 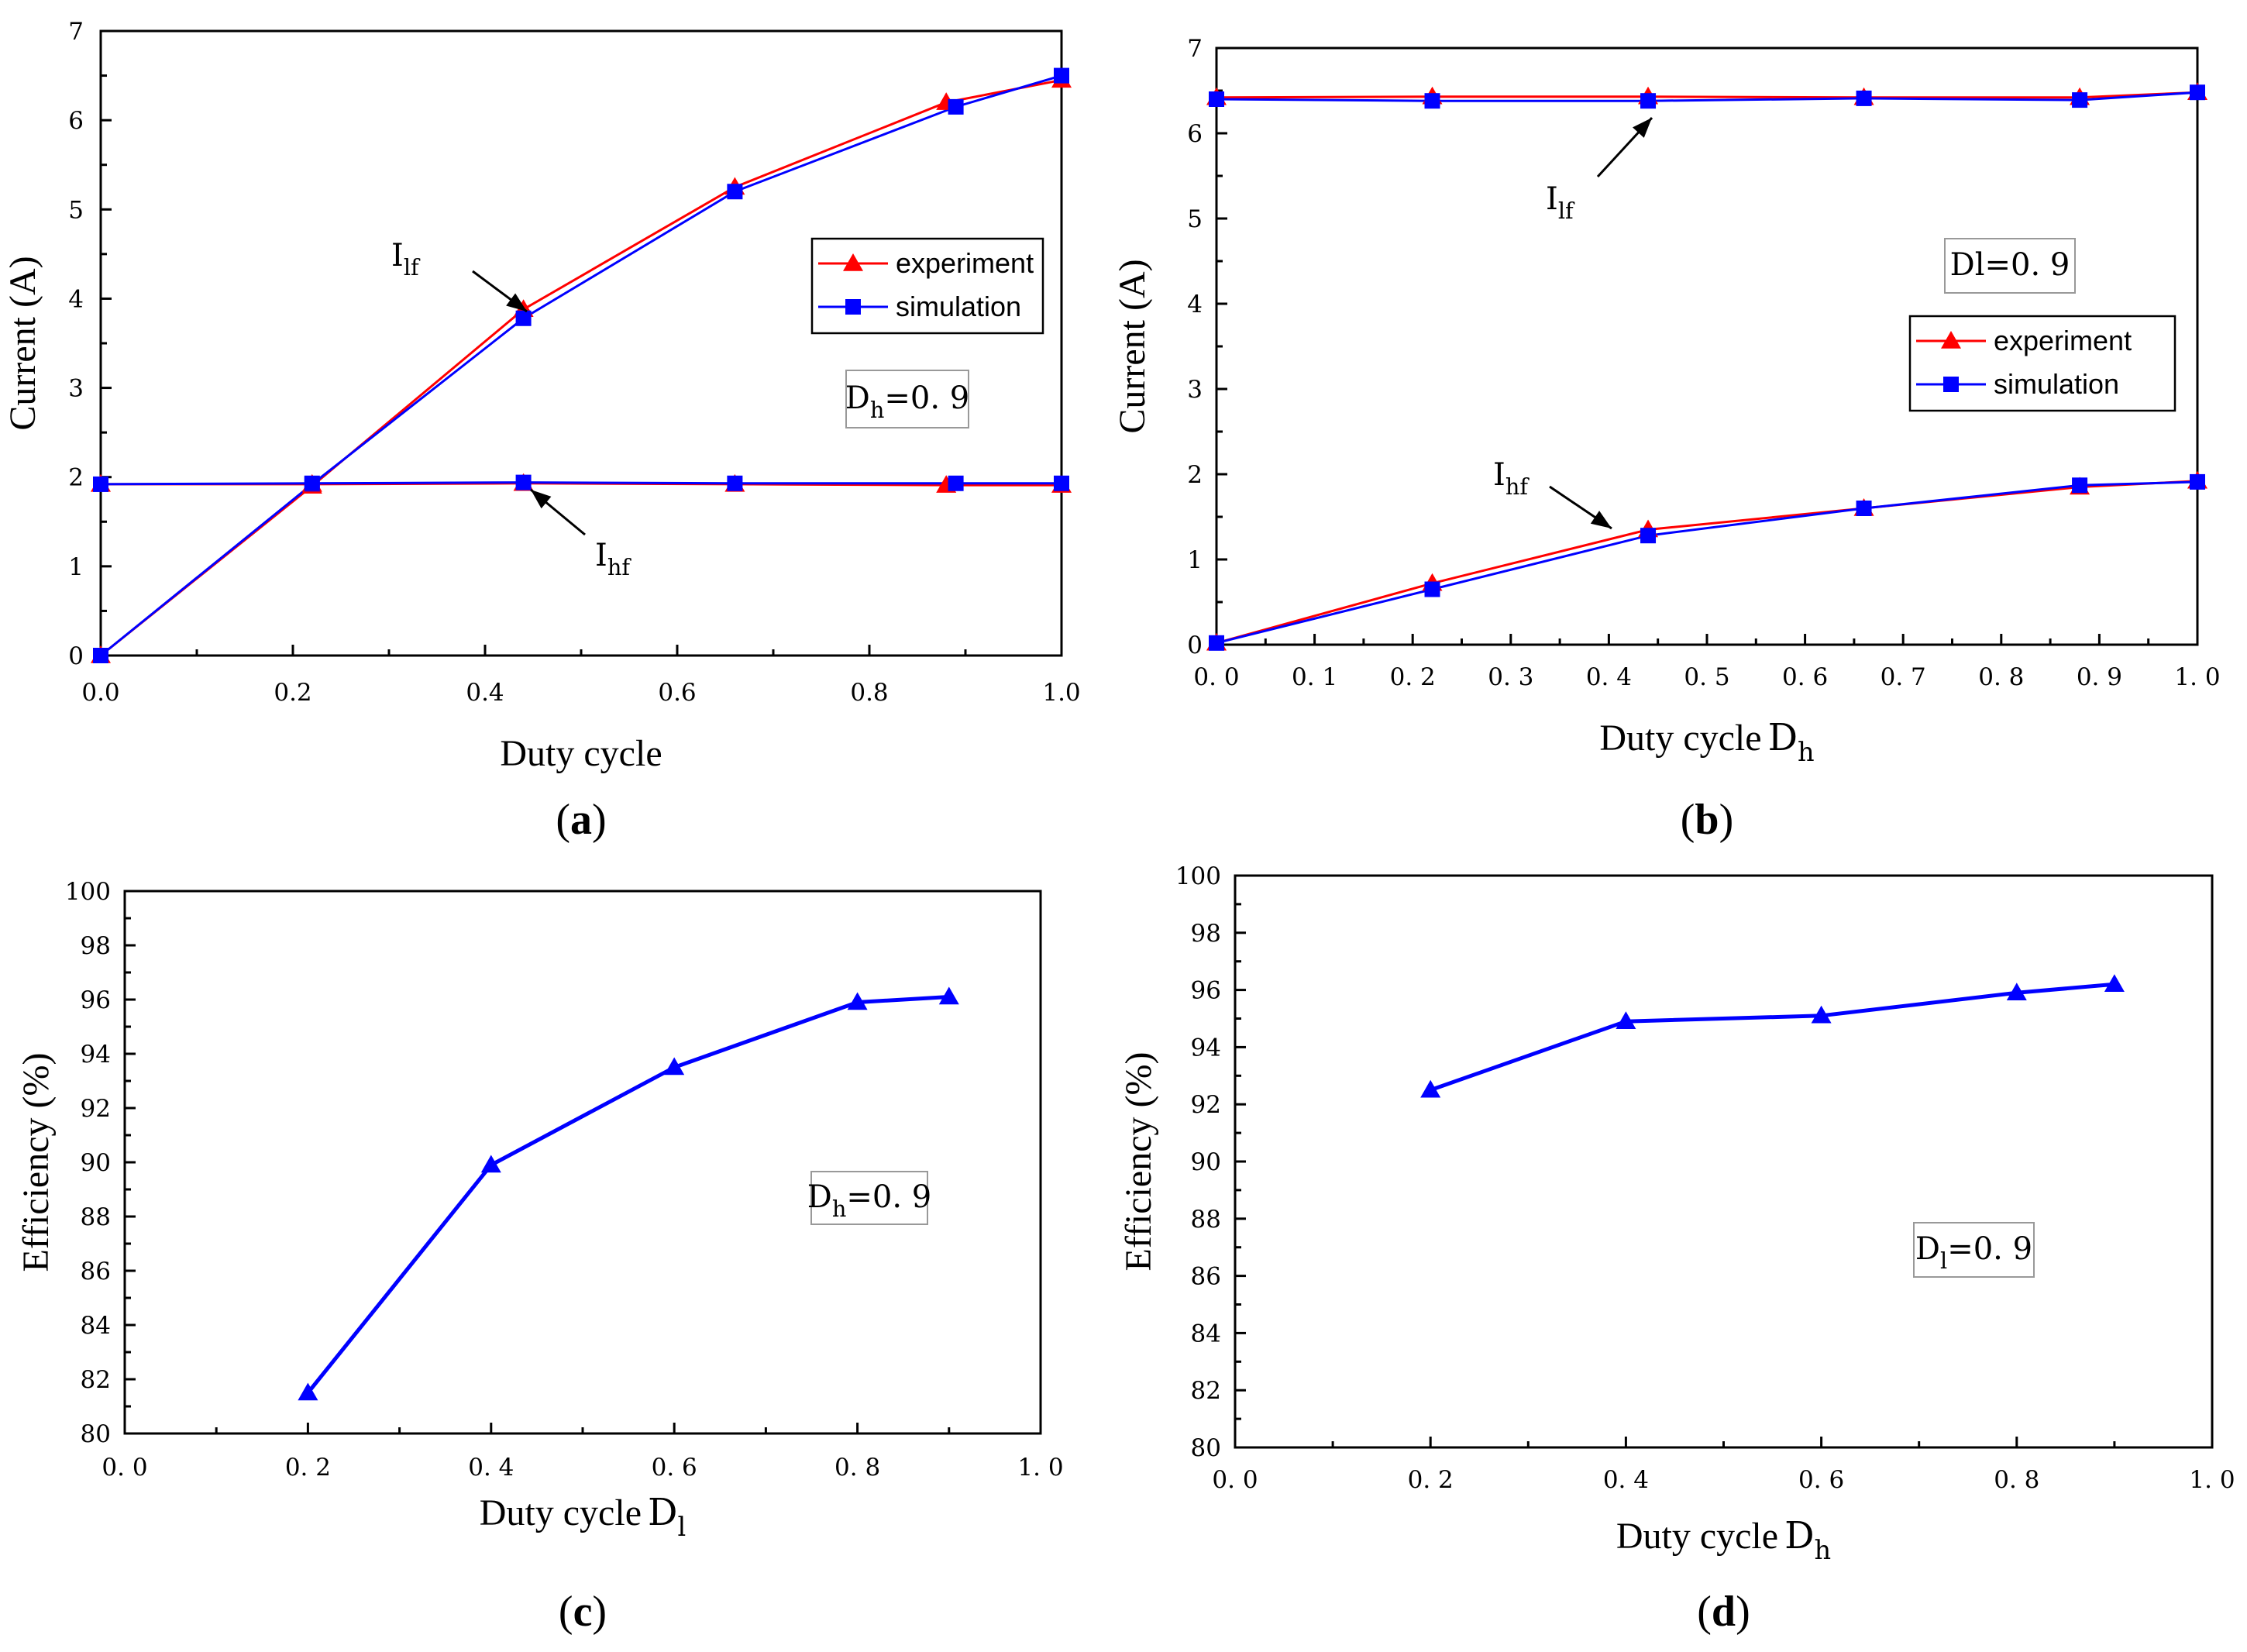 I want to click on legend-box-a, so click(x=927, y=286).